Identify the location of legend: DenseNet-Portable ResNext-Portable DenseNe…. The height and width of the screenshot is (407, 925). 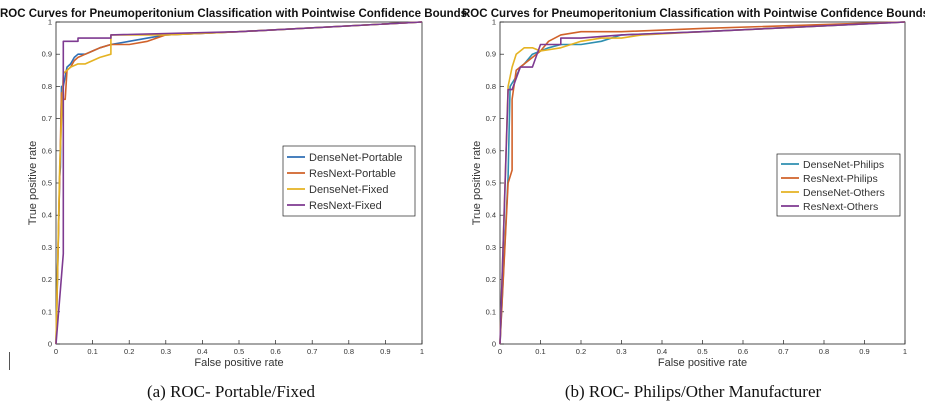
(349, 181).